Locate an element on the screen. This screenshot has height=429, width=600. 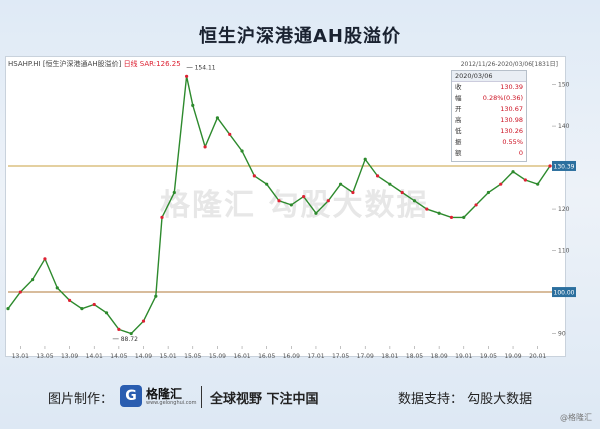
logo-name: 格隆汇 is located at coordinates (164, 394).